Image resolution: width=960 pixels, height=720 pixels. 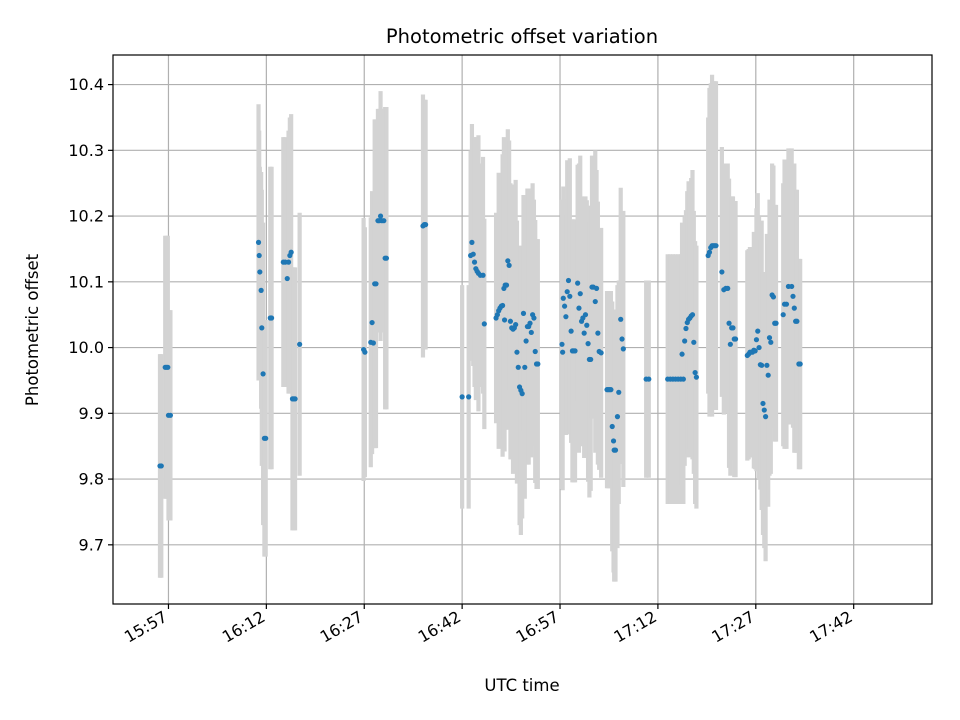 I want to click on x-axis-title: UTC time, so click(x=521, y=685).